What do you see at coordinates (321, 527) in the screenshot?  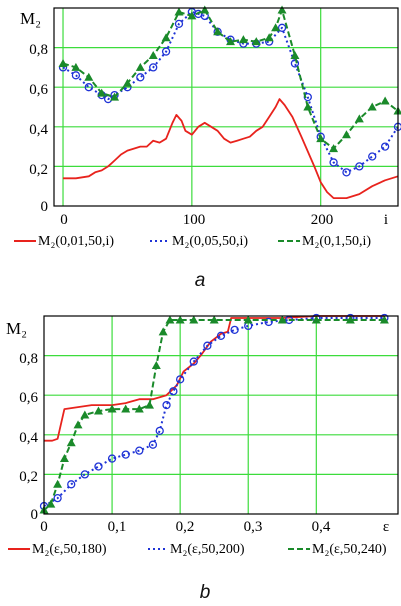 I see `chart-b-xtick-4: 0,4` at bounding box center [321, 527].